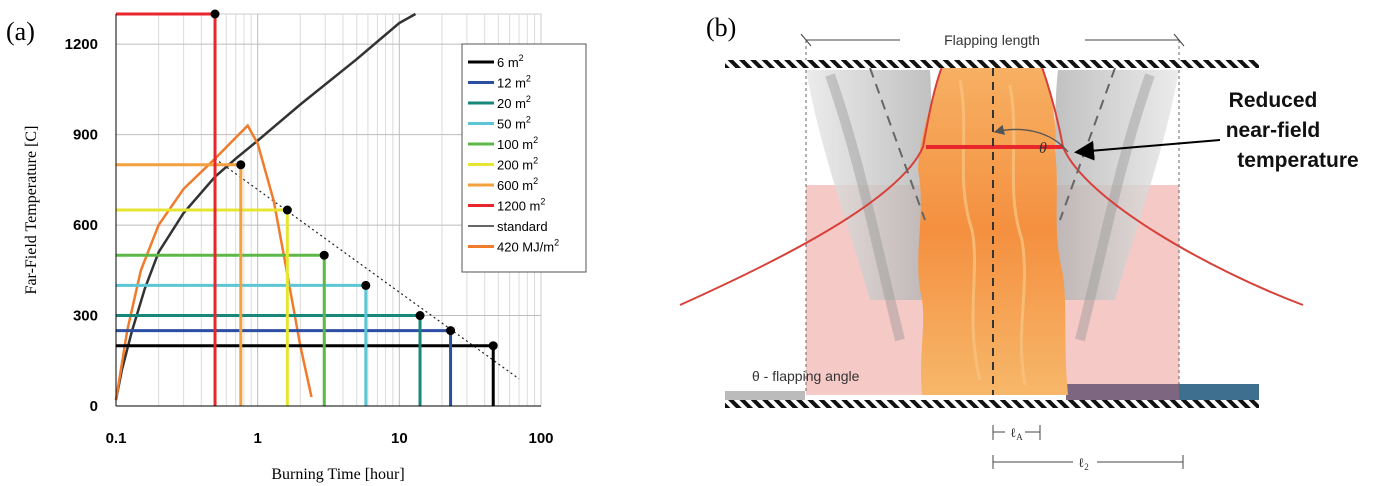  I want to click on dim-small-symbol: ℓ, so click(1013, 432).